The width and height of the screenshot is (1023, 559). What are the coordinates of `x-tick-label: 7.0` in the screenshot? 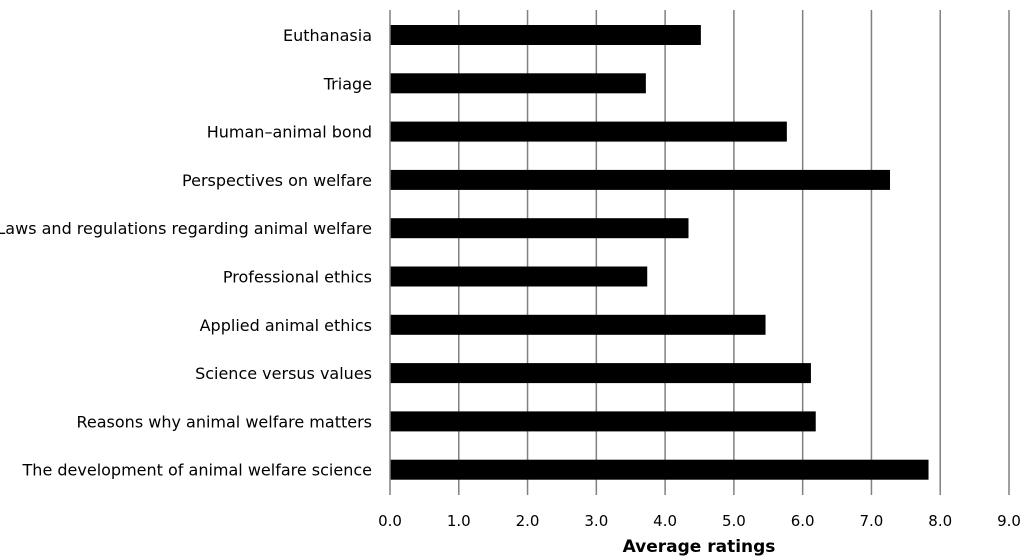 It's located at (872, 521).